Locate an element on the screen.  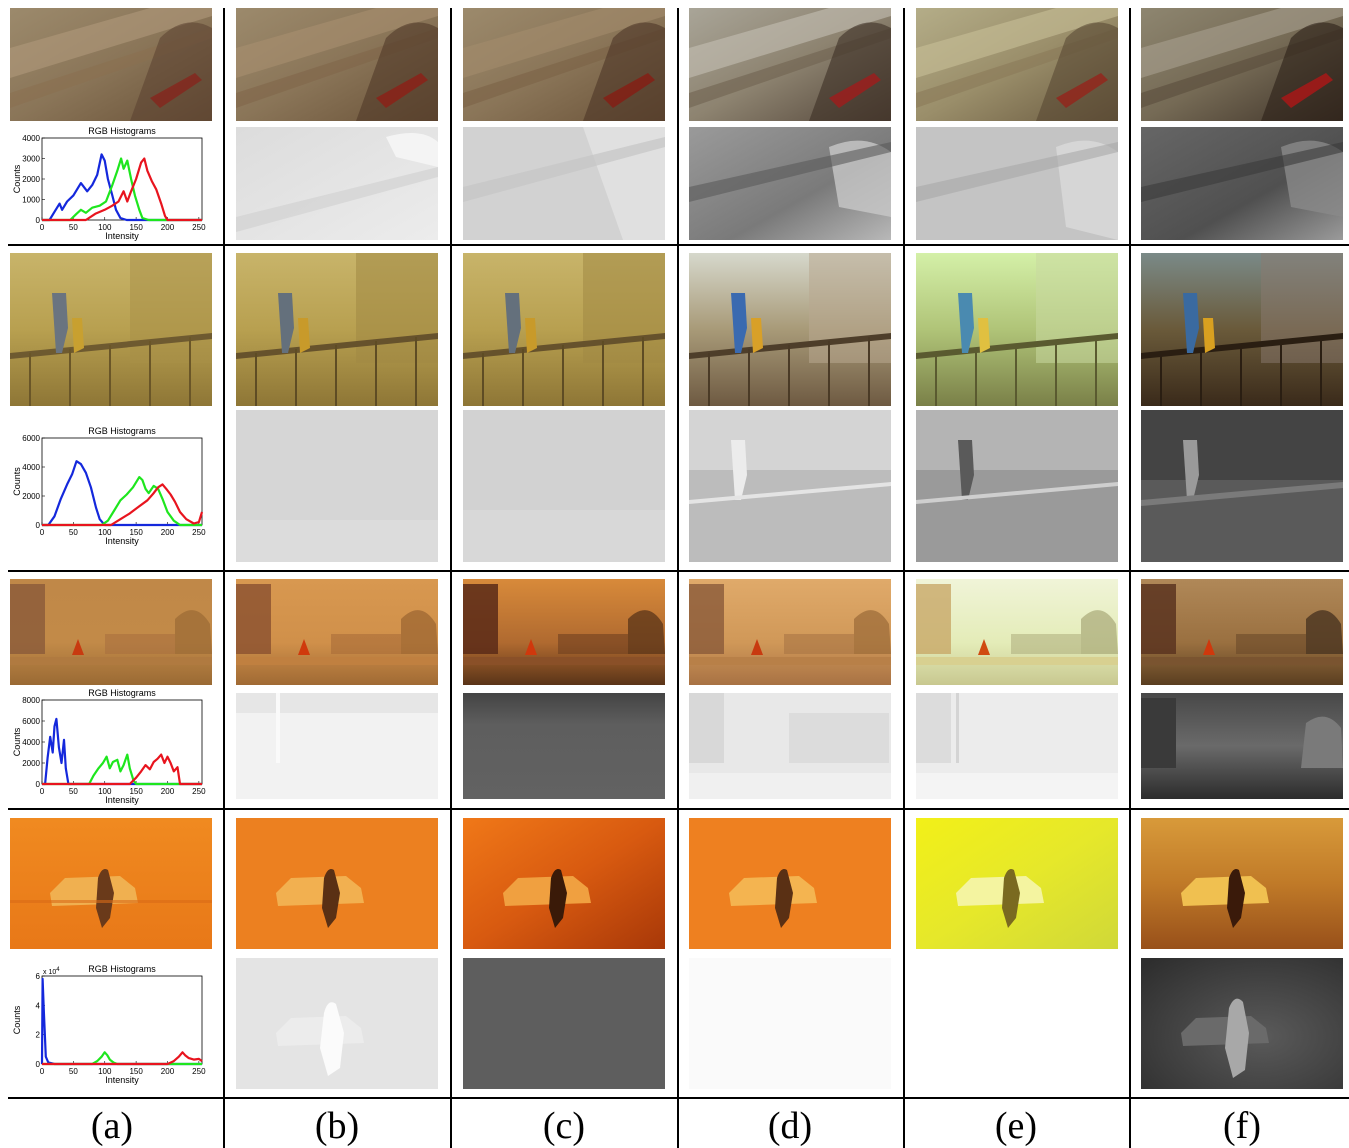
column-label-b: (b) is located at coordinates (337, 1126).